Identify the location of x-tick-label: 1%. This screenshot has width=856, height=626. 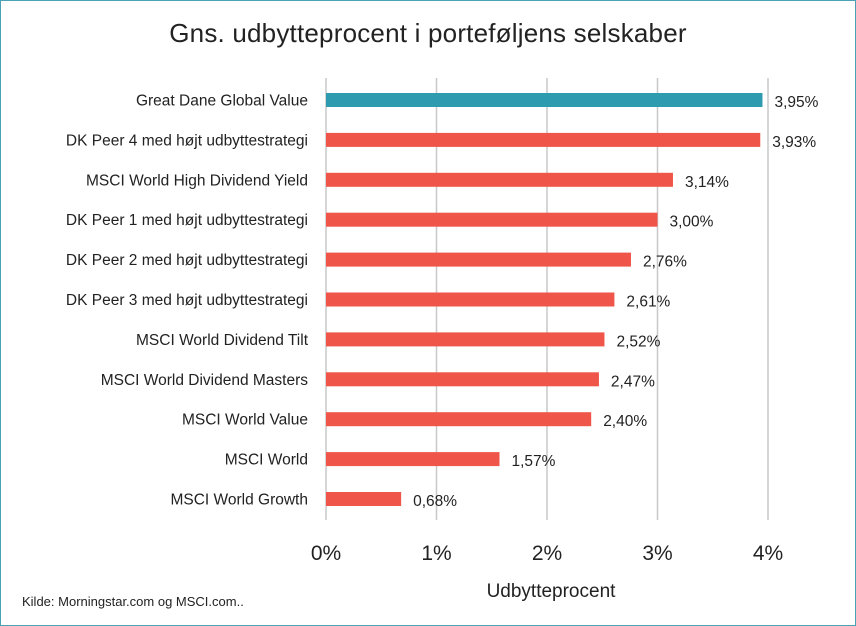
(436, 553).